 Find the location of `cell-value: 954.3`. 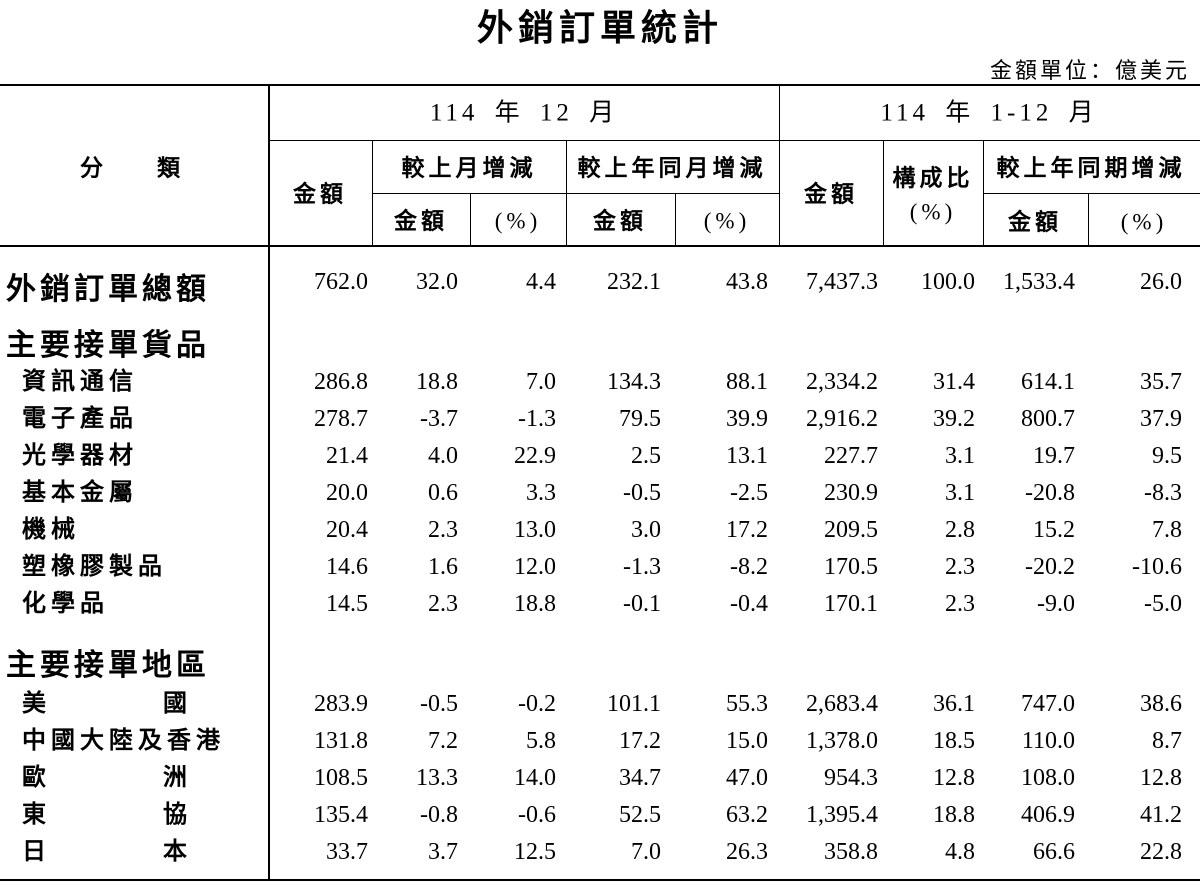

cell-value: 954.3 is located at coordinates (851, 778).